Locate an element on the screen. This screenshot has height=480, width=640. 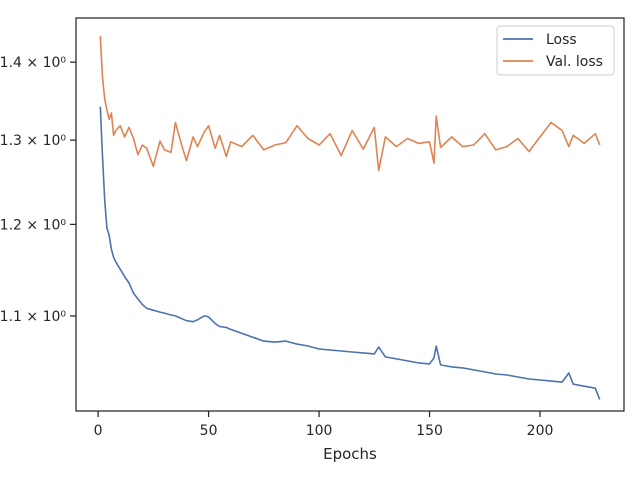
y-tick-label: 1.4 × 10⁰ is located at coordinates (33, 63).